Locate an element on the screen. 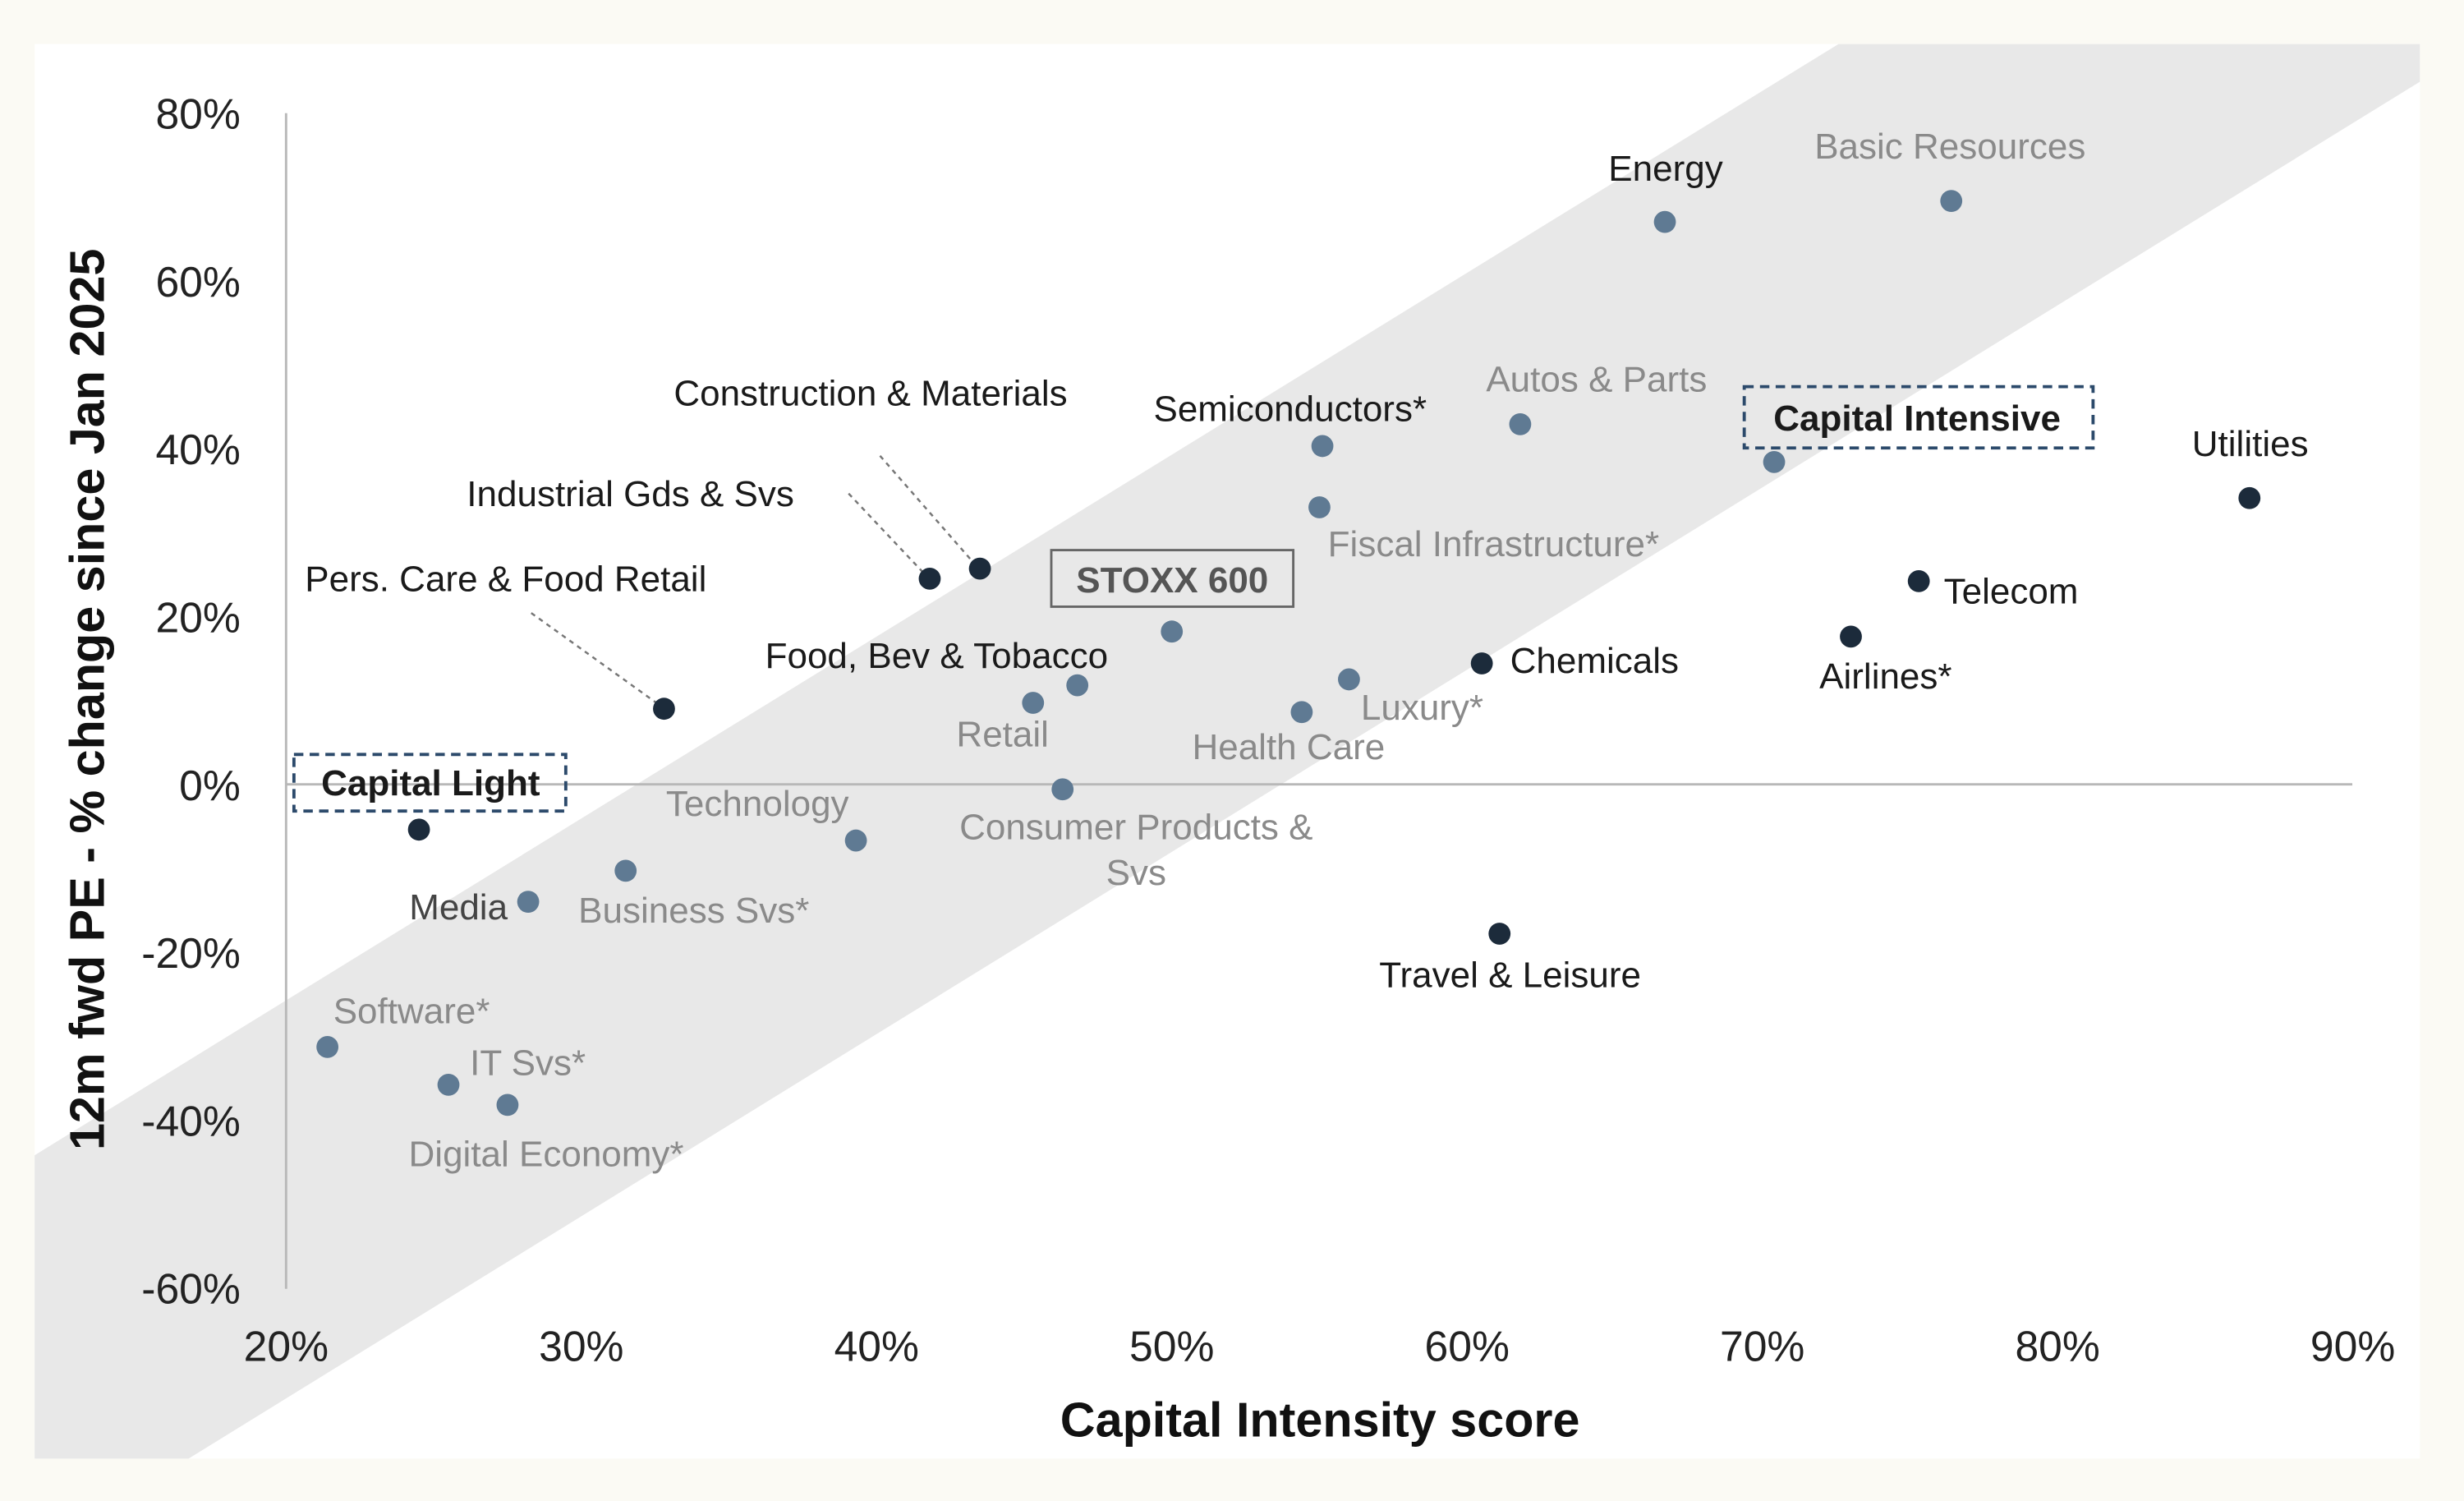 This screenshot has width=2464, height=1501. capital-light-label: Capital Light is located at coordinates (430, 783).